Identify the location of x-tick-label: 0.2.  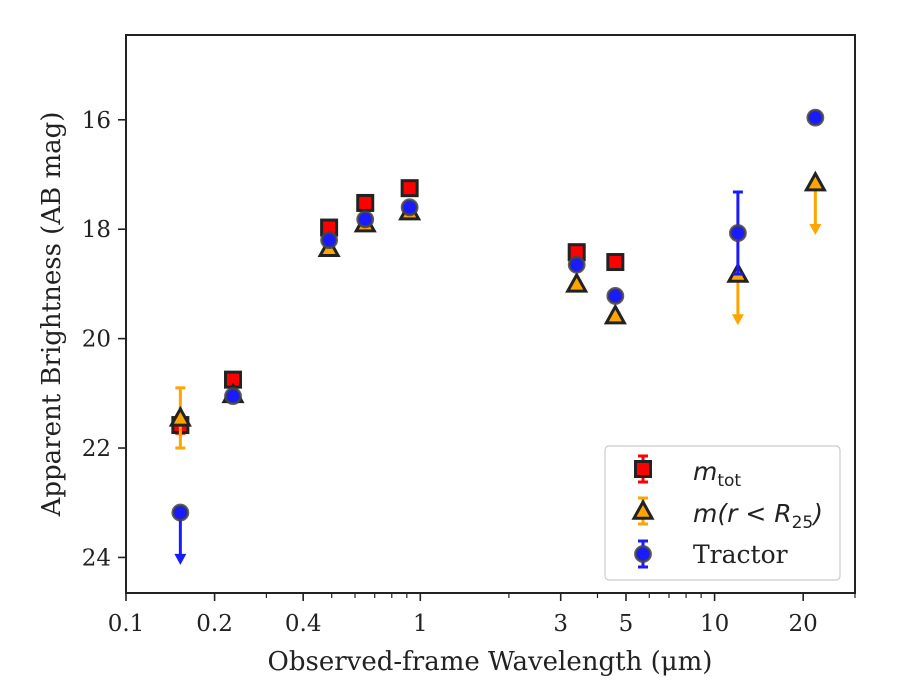
(214, 624).